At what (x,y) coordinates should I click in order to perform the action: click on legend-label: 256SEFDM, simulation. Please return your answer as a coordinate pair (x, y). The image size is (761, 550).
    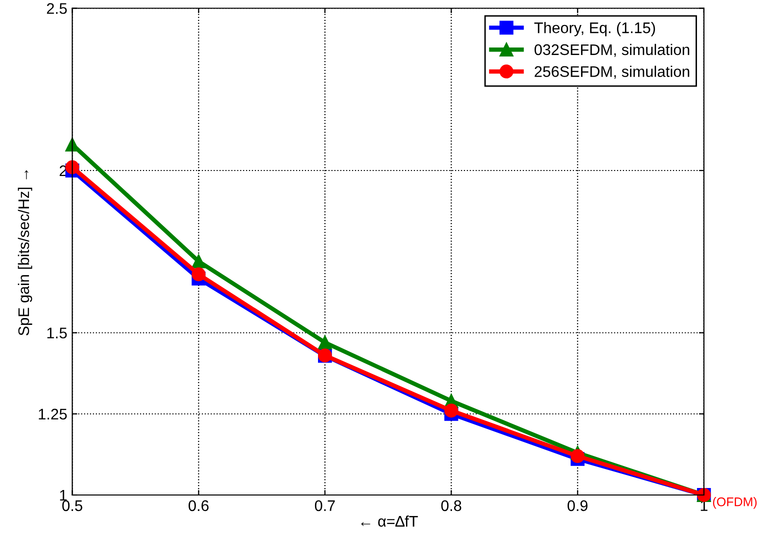
    Looking at the image, I should click on (612, 72).